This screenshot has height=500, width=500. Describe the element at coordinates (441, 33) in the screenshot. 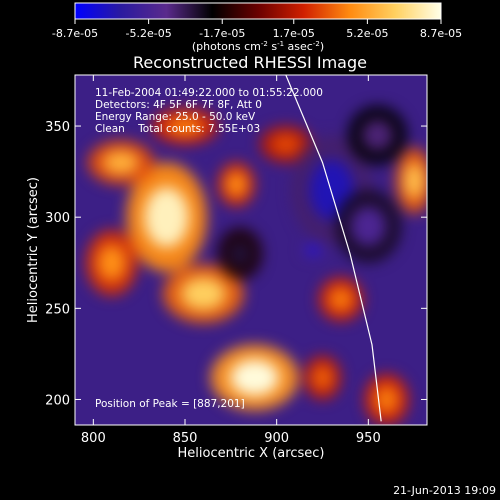

I see `colorbar-tick-label: 8.7e-05` at that location.